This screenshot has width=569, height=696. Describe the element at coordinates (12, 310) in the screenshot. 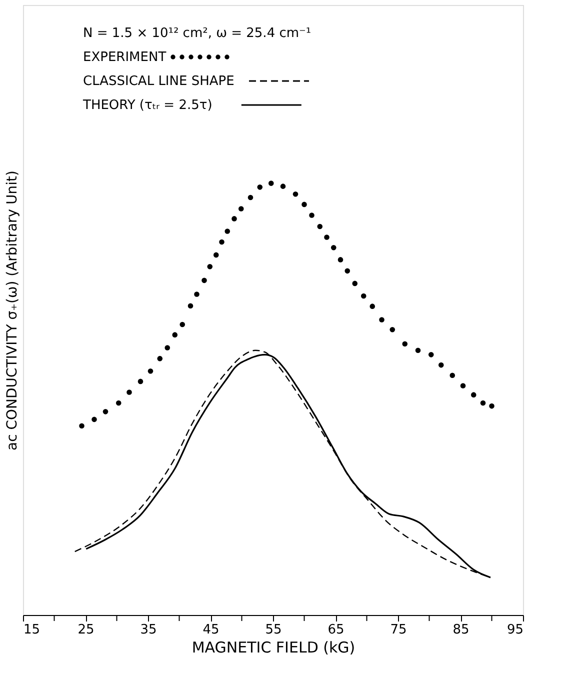

I see `y-axis-title: ac CONDUCTIVITY σ₊(ω) (Arbitrary Unit)` at that location.